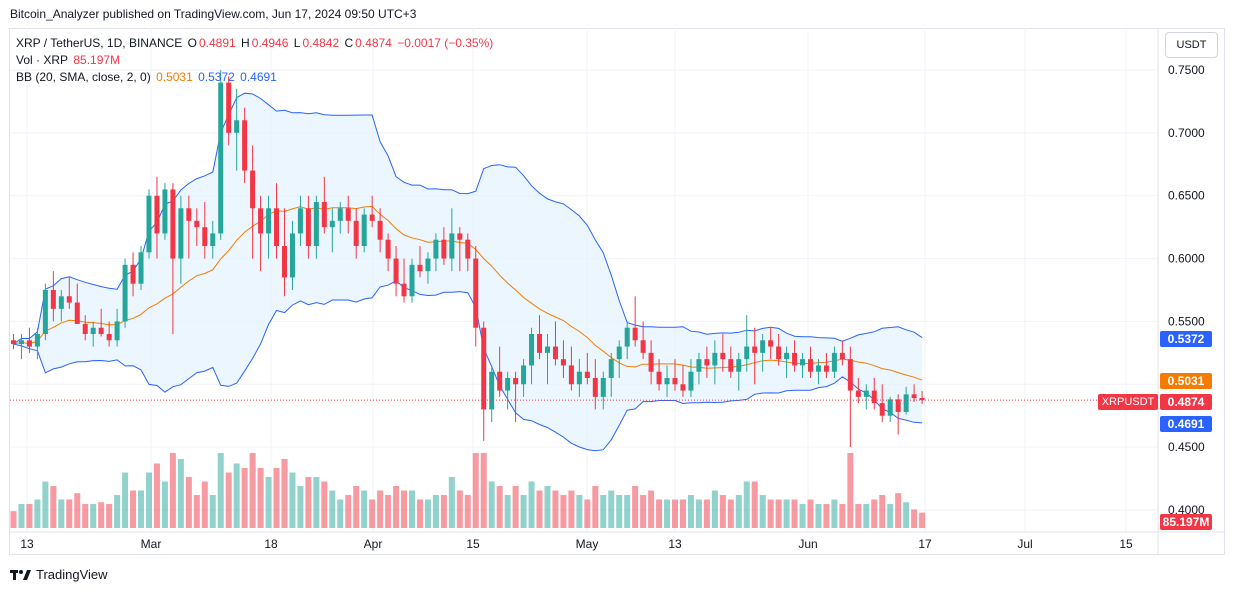  I want to click on close-label: C, so click(349, 43).